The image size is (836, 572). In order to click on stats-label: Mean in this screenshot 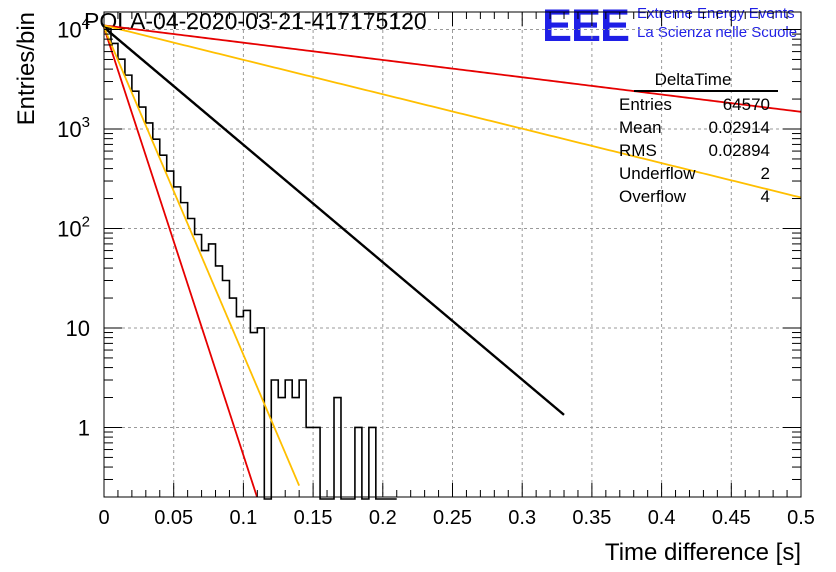, I will do `click(640, 127)`.